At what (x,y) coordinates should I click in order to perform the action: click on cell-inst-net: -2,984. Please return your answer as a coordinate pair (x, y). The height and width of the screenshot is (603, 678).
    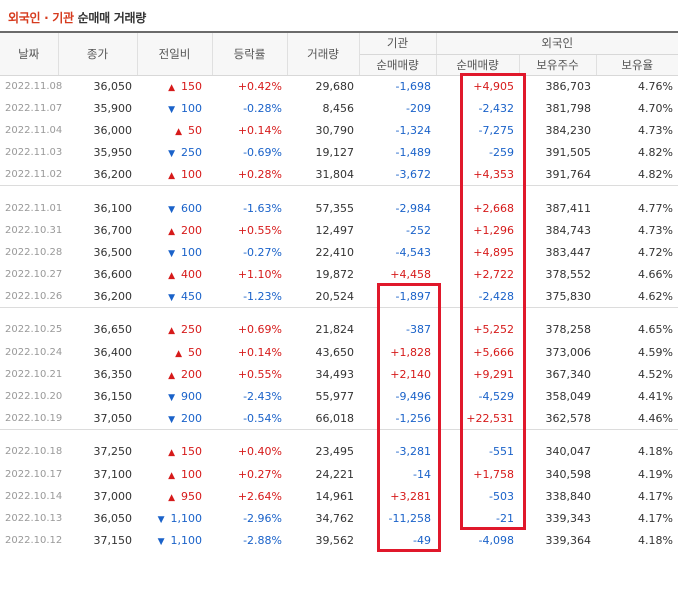
    Looking at the image, I should click on (413, 208).